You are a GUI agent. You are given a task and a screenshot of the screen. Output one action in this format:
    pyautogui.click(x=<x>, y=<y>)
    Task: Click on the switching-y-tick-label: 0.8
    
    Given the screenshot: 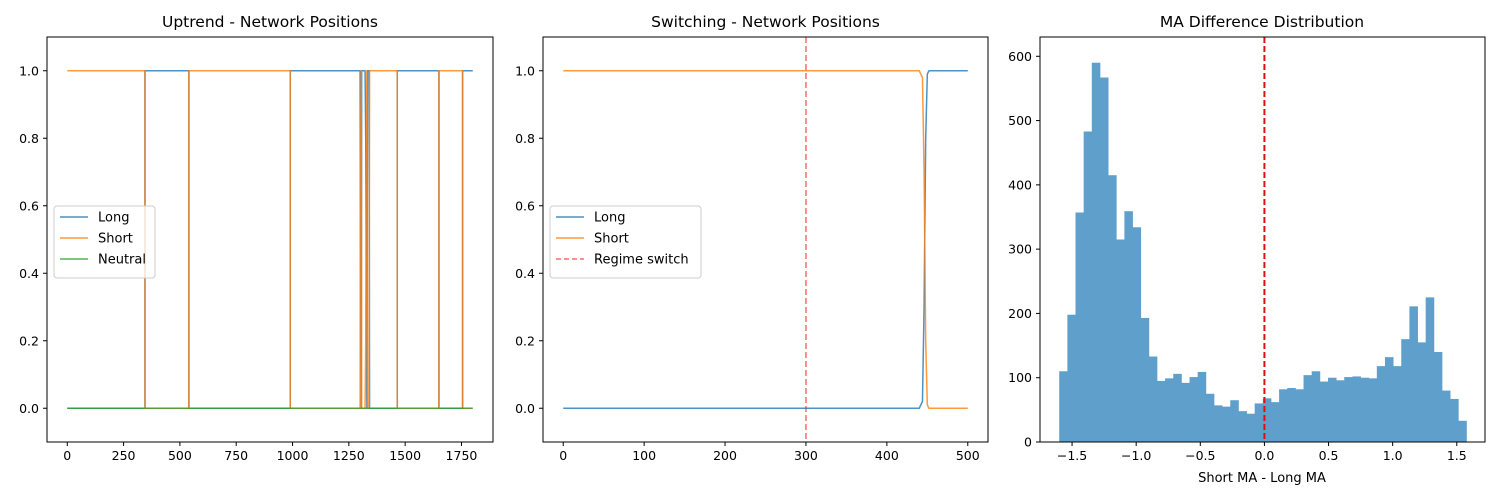 What is the action you would take?
    pyautogui.click(x=525, y=138)
    